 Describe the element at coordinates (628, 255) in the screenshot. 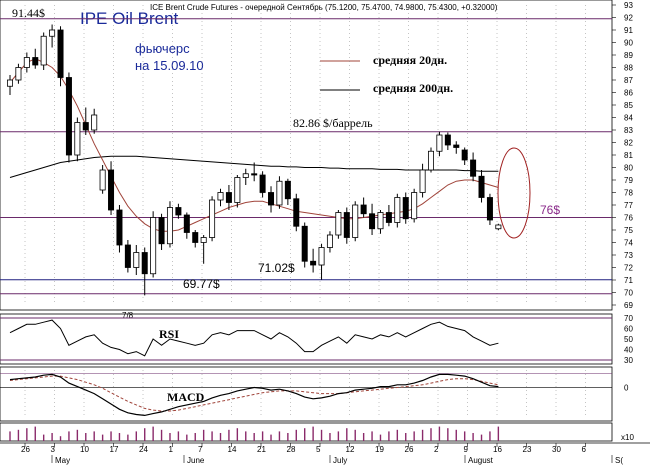

I see `price-ytick-label: 73` at that location.